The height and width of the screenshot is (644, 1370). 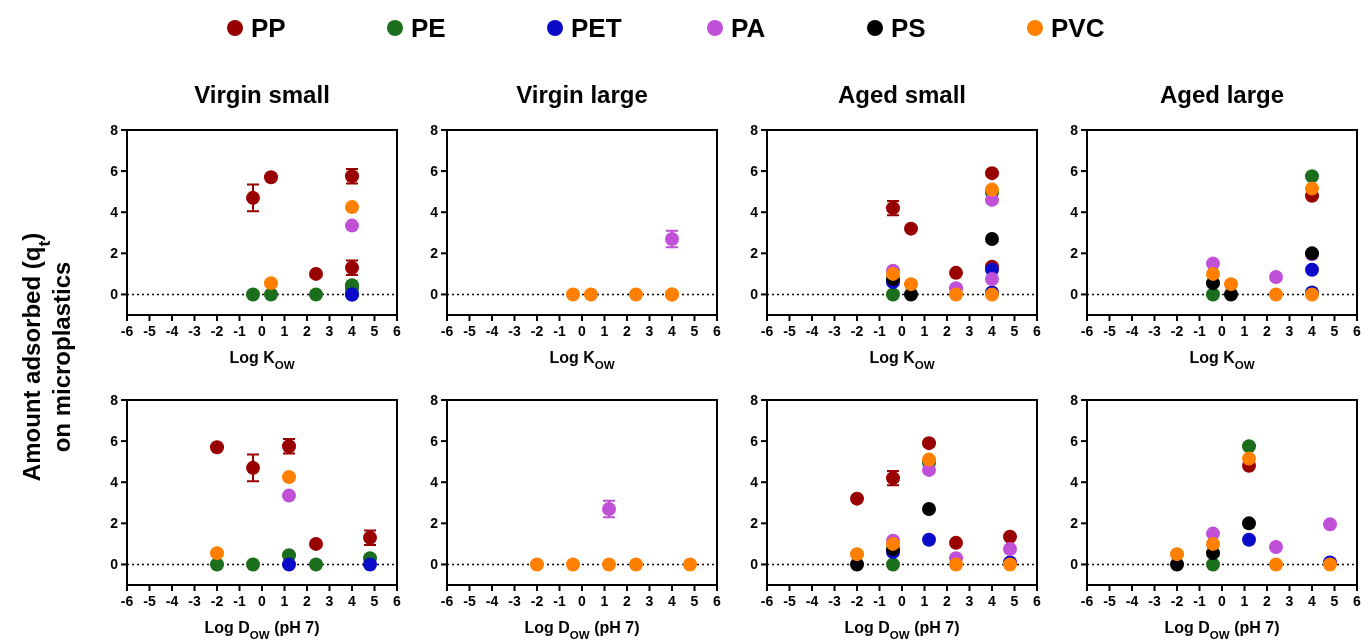 I want to click on legend-label: PS, so click(x=908, y=28).